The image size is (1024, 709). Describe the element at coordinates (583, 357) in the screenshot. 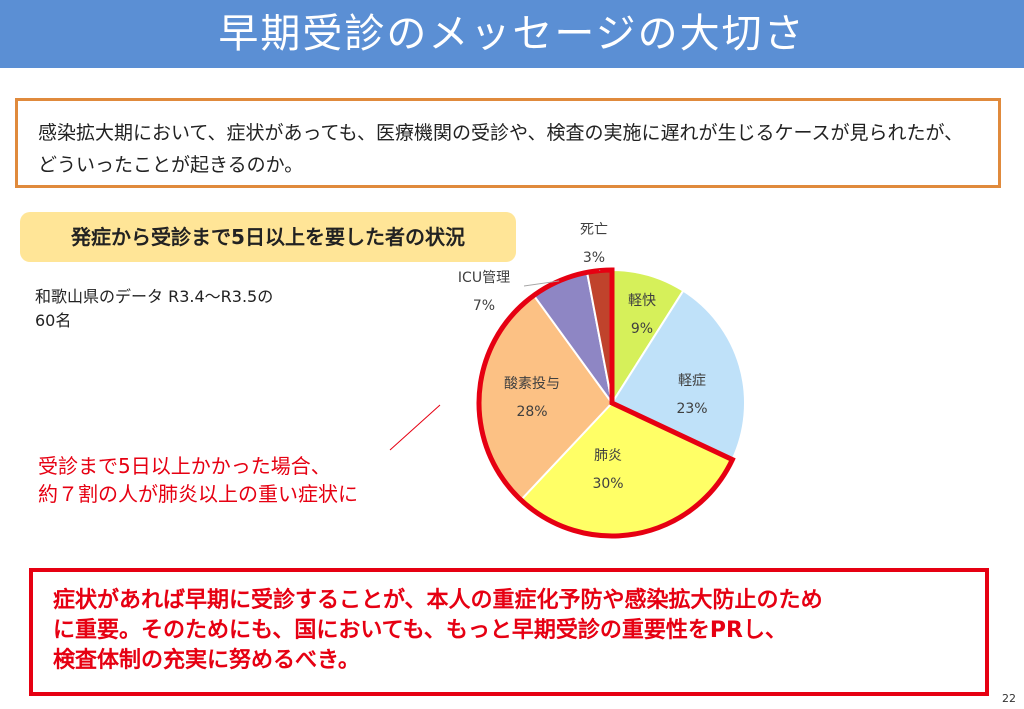

I see `pie-labels: 軽快 9% 軽症 23% 肺炎 30% 酸素投与 28% ICU管理 7% 死亡 3%` at that location.